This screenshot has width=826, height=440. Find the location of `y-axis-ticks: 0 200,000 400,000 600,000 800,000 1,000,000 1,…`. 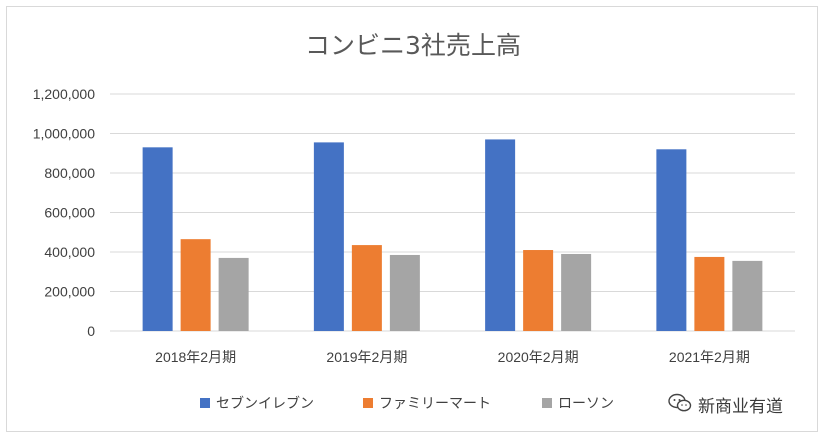

y-axis-ticks: 0 200,000 400,000 600,000 800,000 1,000,000 1,… is located at coordinates (64, 212).